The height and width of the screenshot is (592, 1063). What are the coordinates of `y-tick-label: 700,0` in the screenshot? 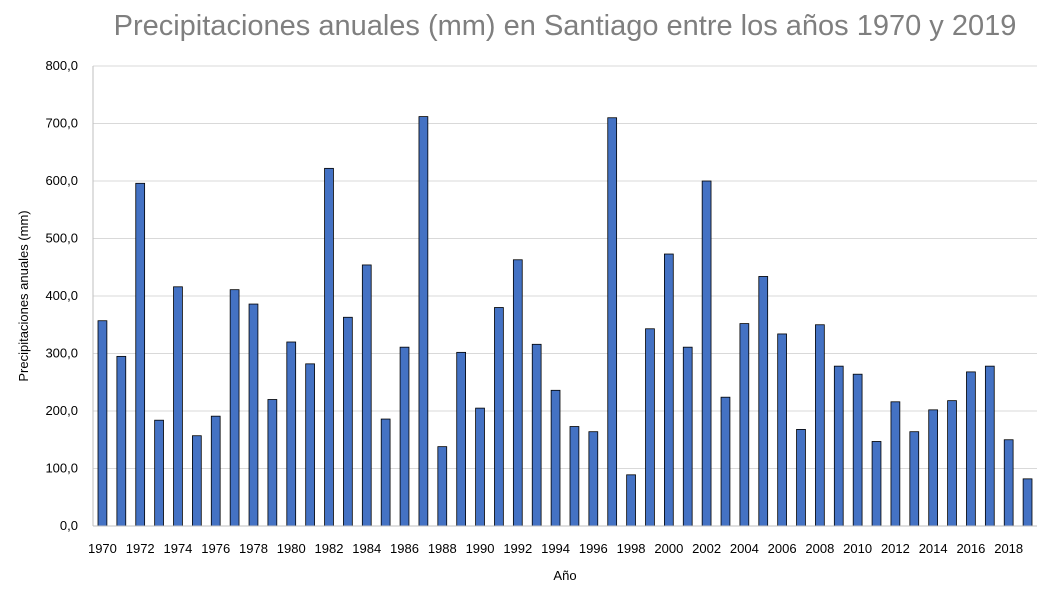 It's located at (61, 123).